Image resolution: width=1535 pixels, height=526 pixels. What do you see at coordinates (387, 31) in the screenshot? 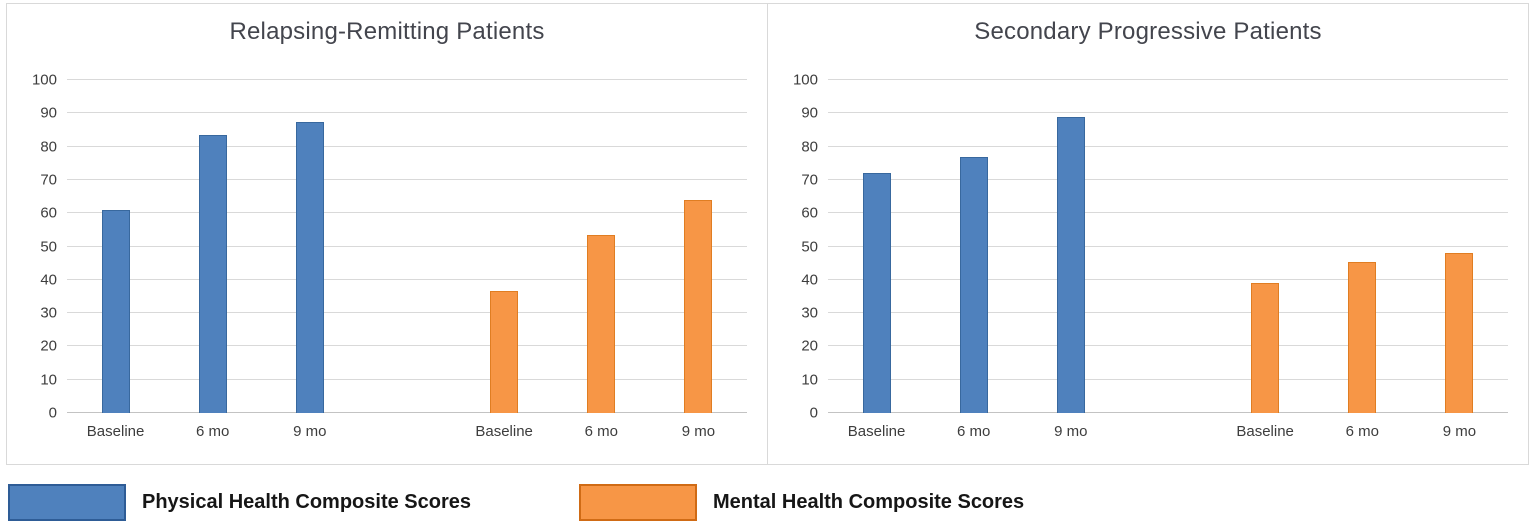
I see `chart-title: Relapsing-Remitting Patients` at bounding box center [387, 31].